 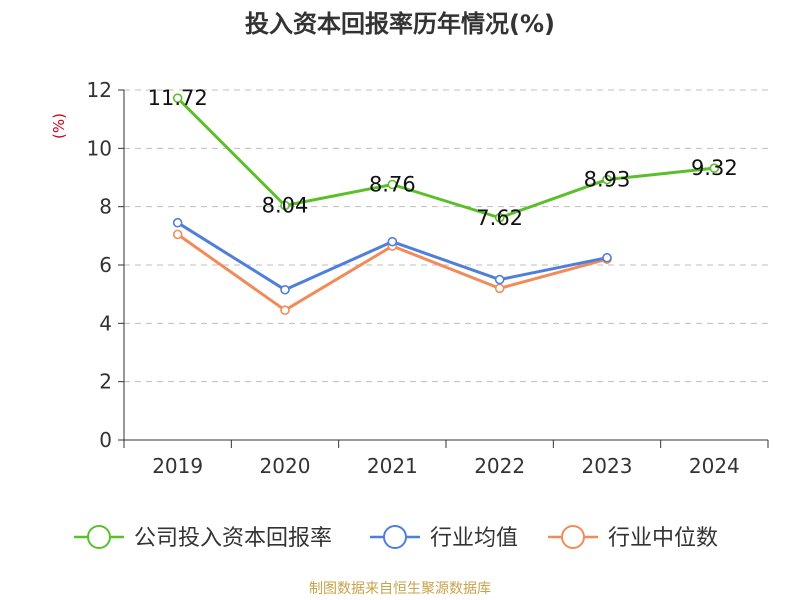 What do you see at coordinates (285, 466) in the screenshot?
I see `x-tick-label: 2020` at bounding box center [285, 466].